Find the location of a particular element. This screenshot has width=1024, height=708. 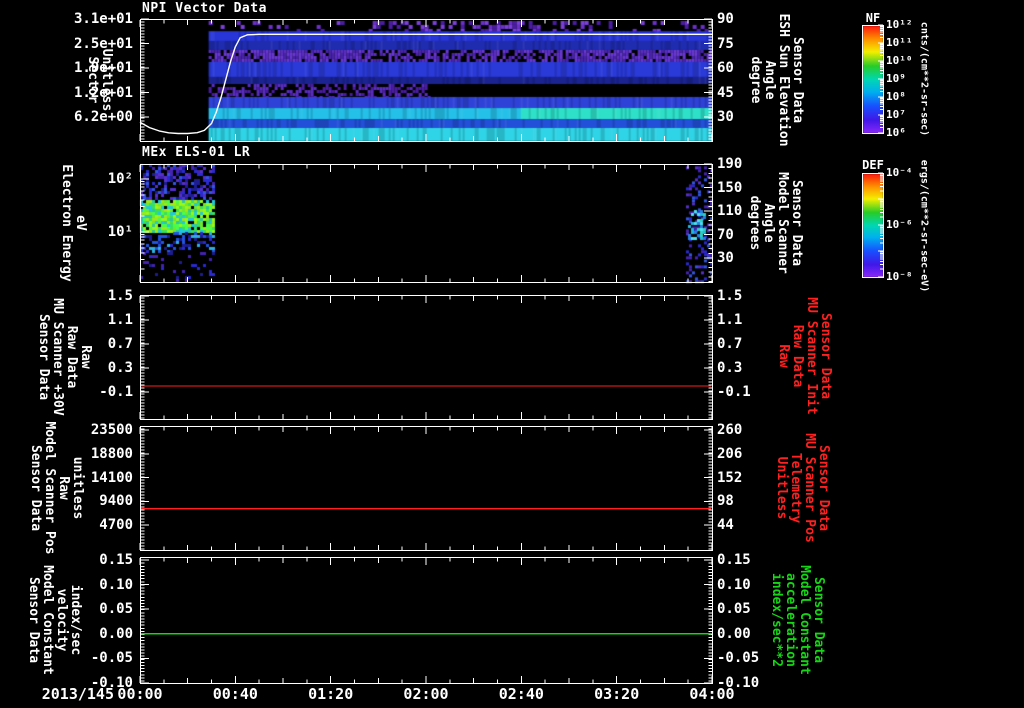

y-tick-label-right: 70 is located at coordinates (725, 234).